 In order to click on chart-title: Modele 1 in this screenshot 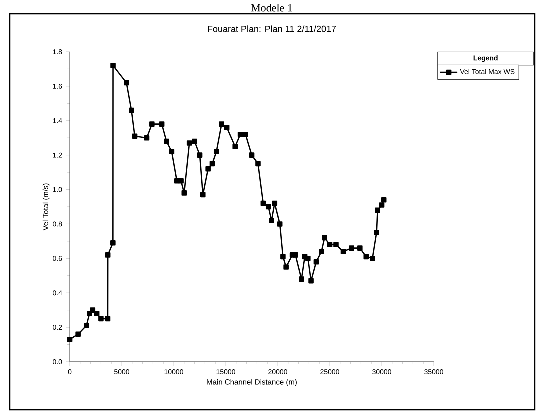, I will do `click(271, 8)`.